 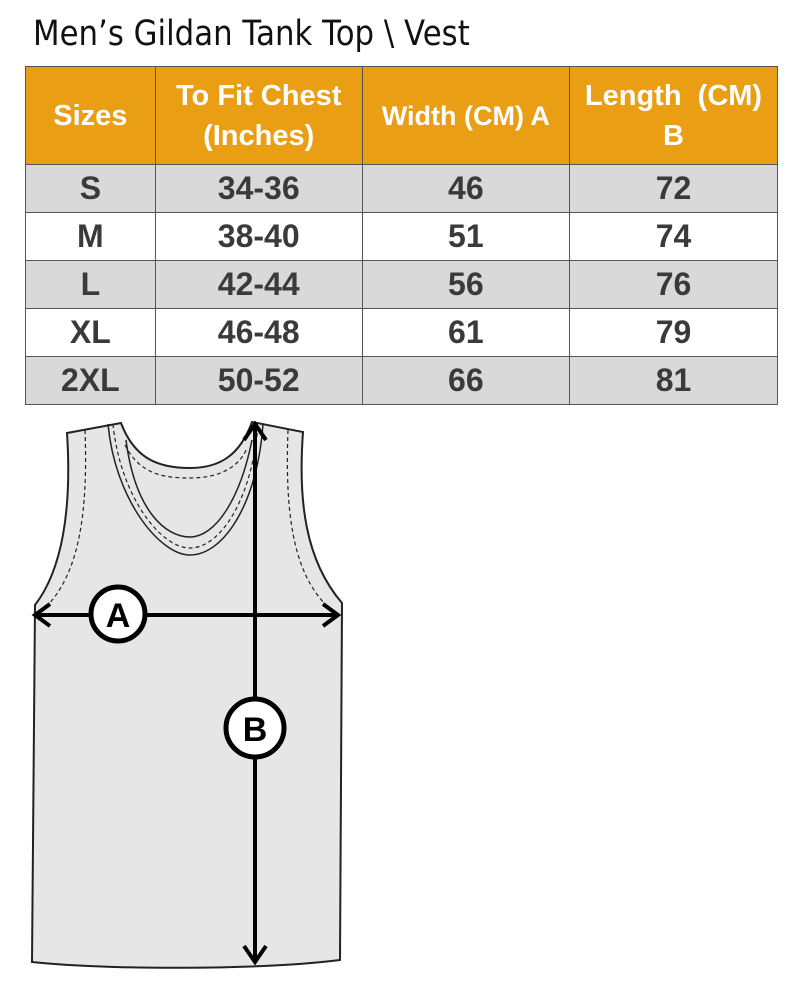 I want to click on cell: XL, so click(x=90, y=332).